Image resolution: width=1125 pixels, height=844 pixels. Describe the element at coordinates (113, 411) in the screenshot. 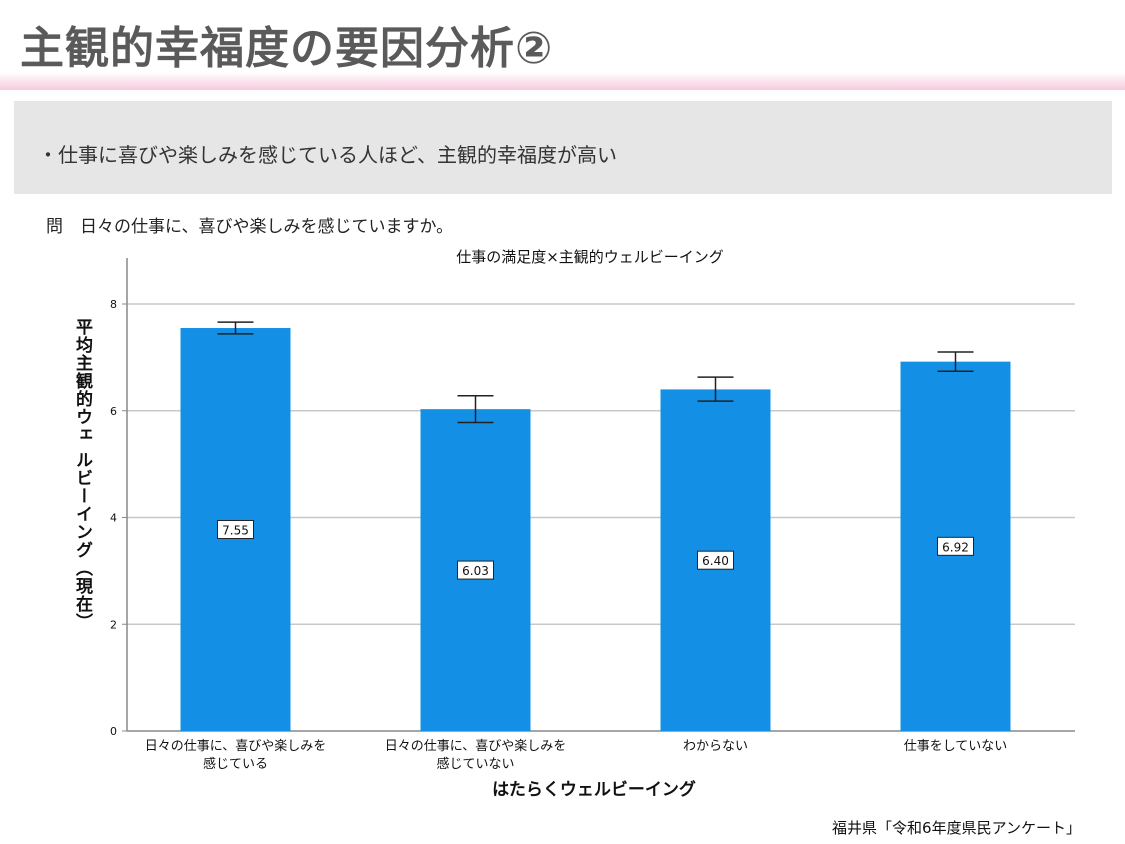

I see `y-tick-label: 6` at that location.